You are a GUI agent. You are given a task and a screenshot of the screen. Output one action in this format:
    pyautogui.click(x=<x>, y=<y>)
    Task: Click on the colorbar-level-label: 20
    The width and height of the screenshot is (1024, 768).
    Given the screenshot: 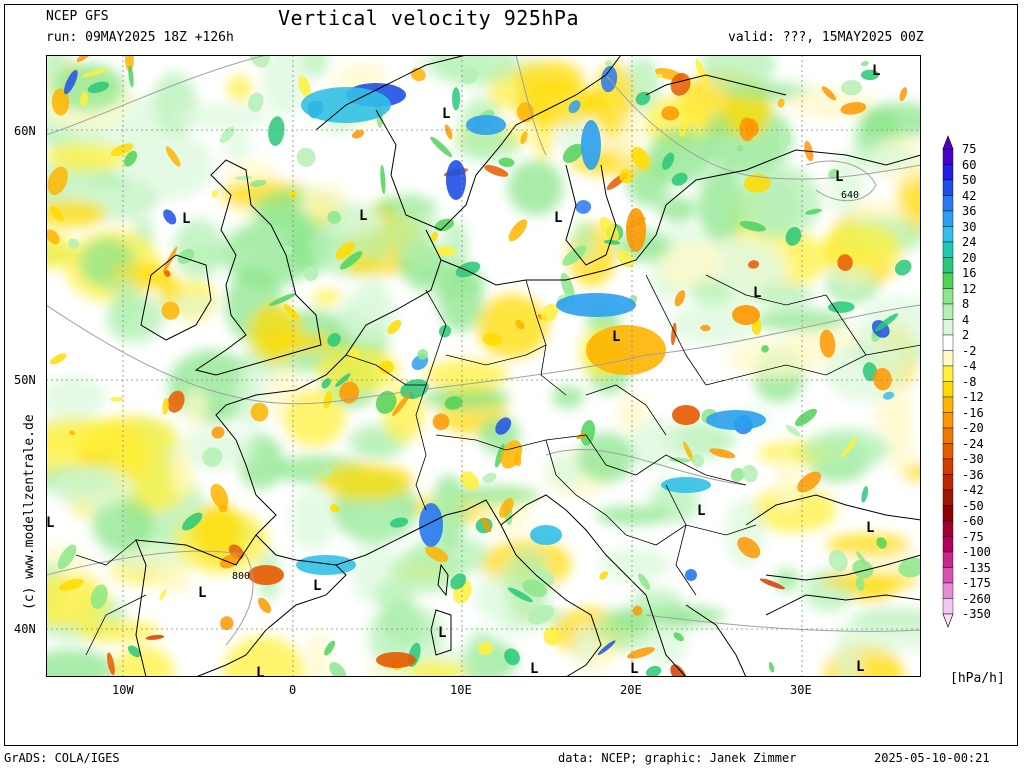 What is the action you would take?
    pyautogui.click(x=969, y=257)
    